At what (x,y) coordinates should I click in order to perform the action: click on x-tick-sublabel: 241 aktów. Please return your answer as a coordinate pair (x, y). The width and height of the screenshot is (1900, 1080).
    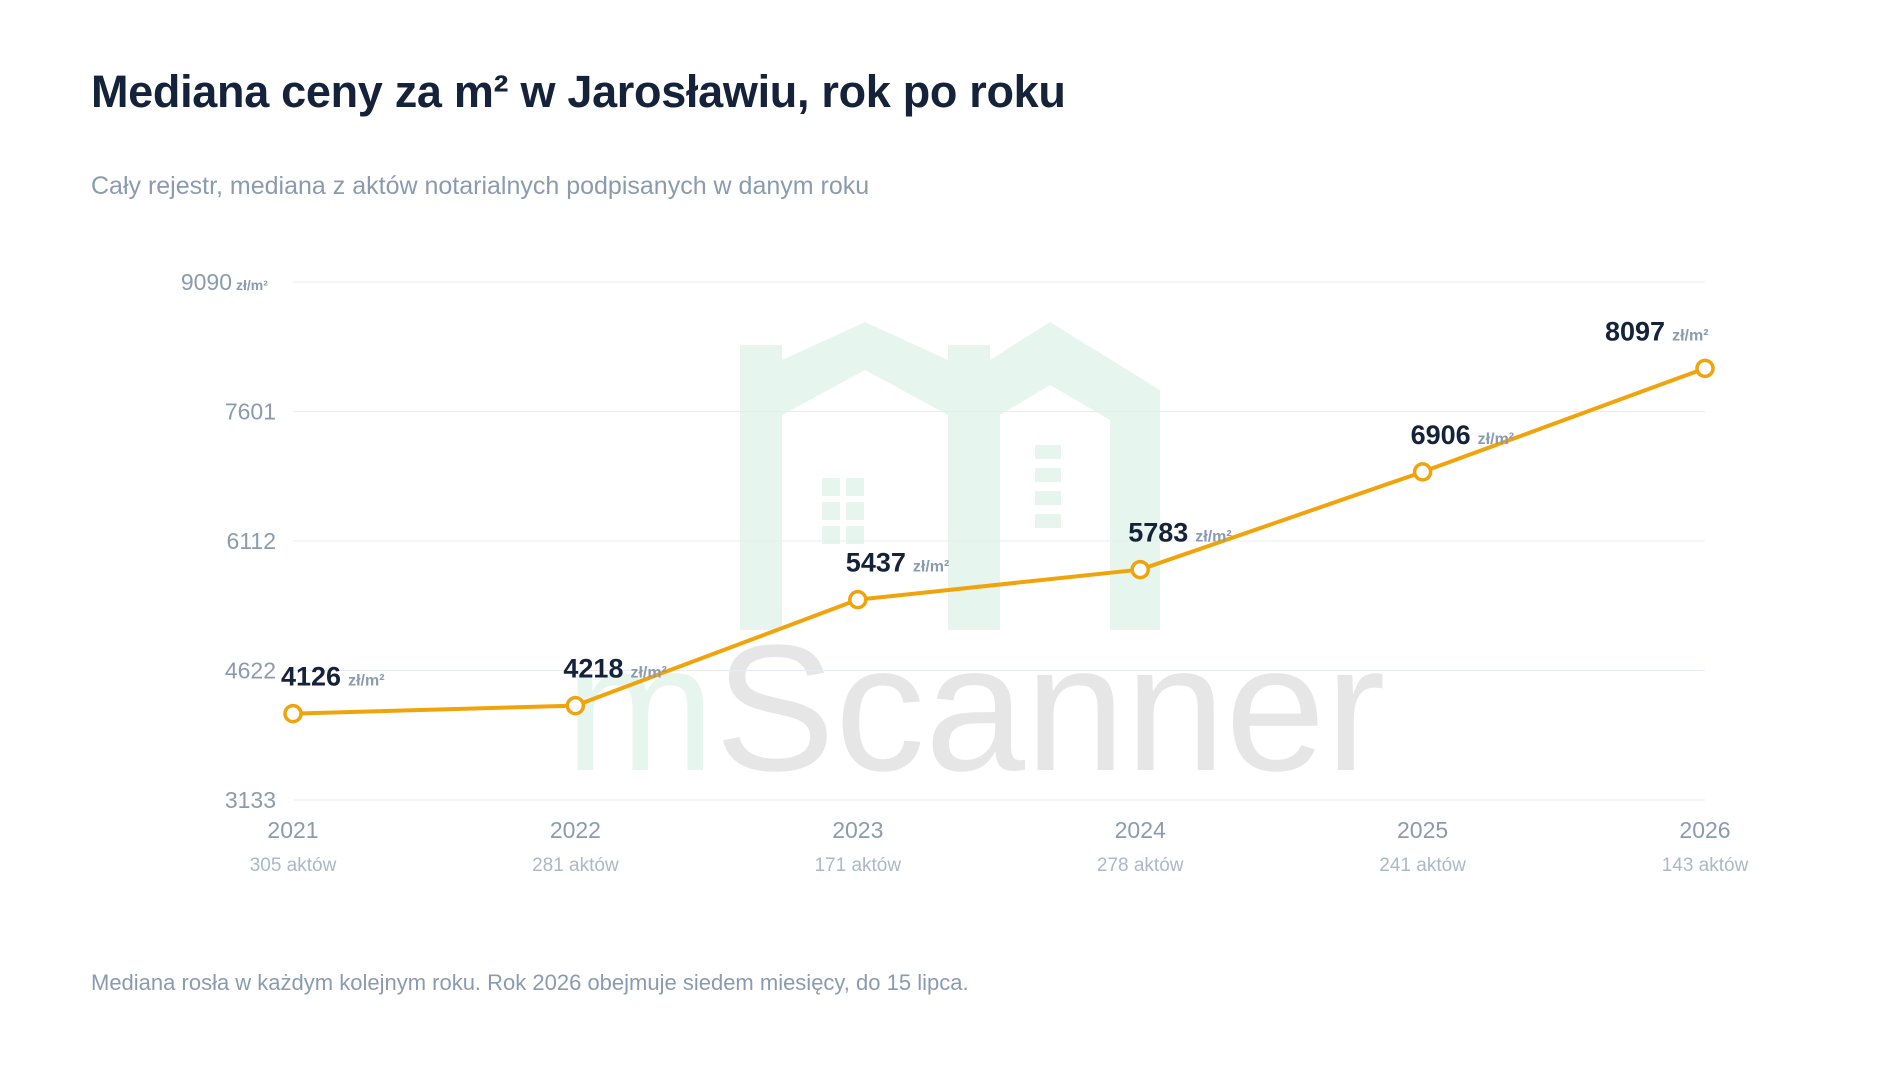
    Looking at the image, I should click on (1422, 865).